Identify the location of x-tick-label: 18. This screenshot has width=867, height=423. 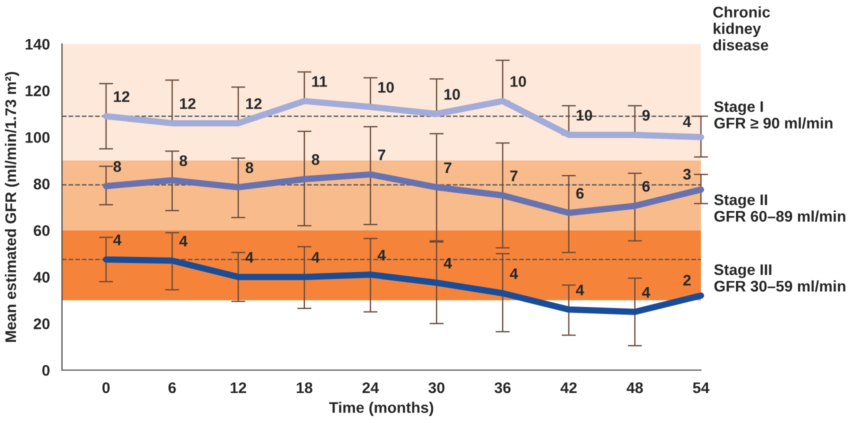
(304, 388).